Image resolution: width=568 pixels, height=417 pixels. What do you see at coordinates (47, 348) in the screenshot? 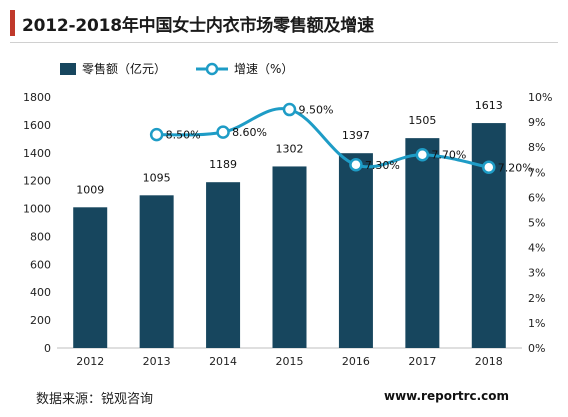
I see `y-left-tick-label: 0` at bounding box center [47, 348].